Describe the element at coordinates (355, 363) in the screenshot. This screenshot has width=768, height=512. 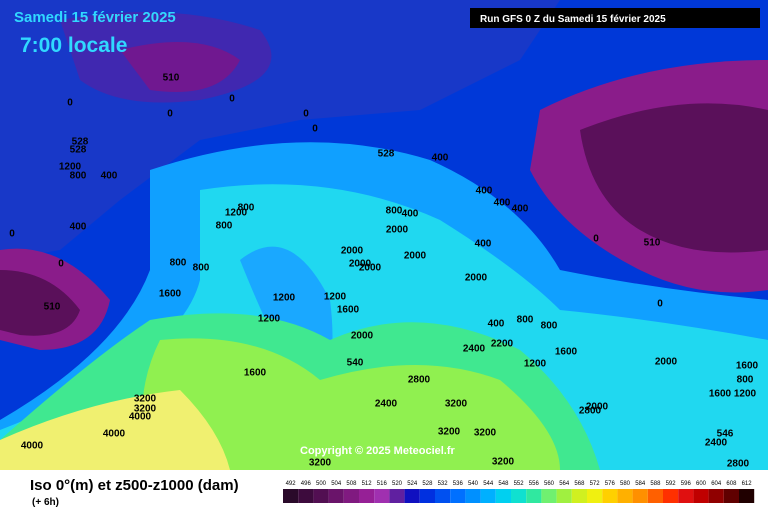
I see `contour-label: 540` at that location.